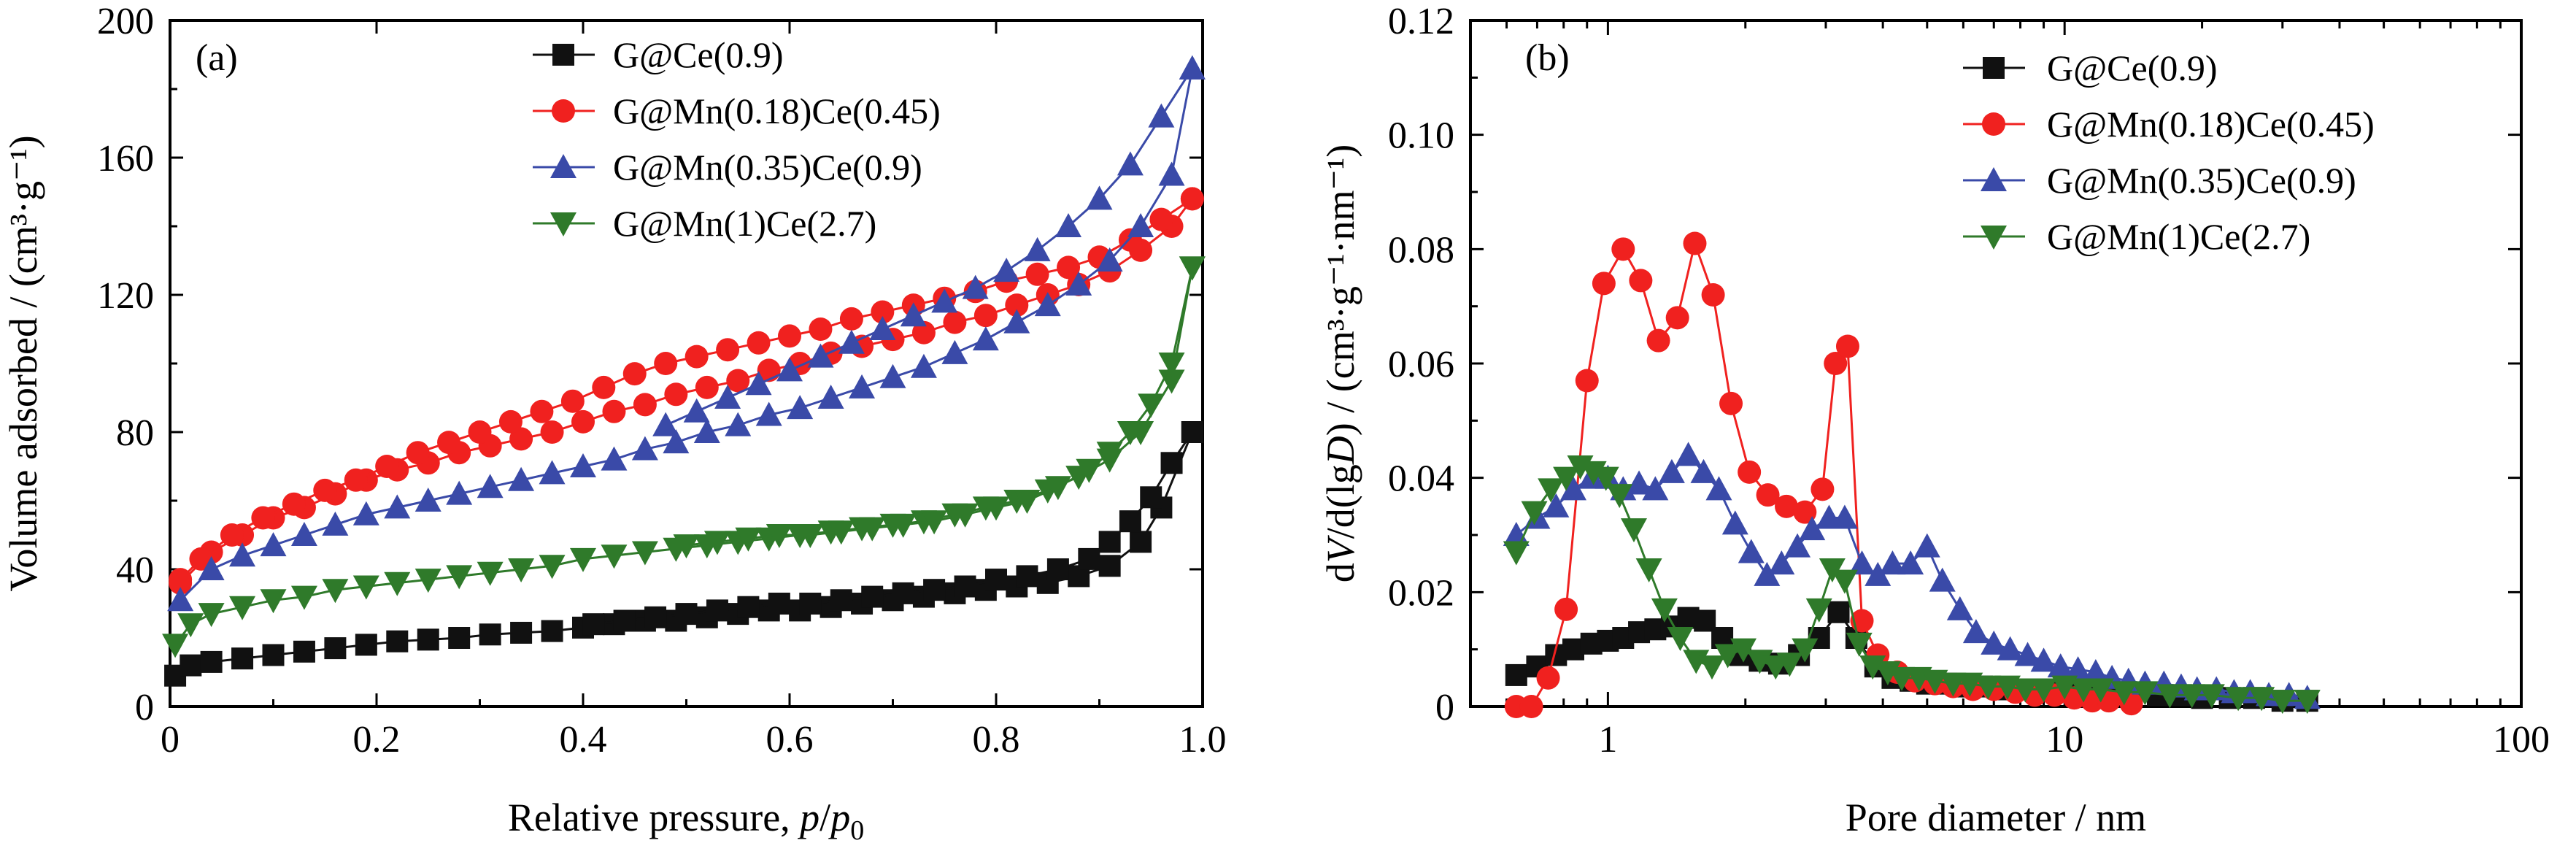  What do you see at coordinates (1421, 136) in the screenshot?
I see `y-tick-label: 0.10` at bounding box center [1421, 136].